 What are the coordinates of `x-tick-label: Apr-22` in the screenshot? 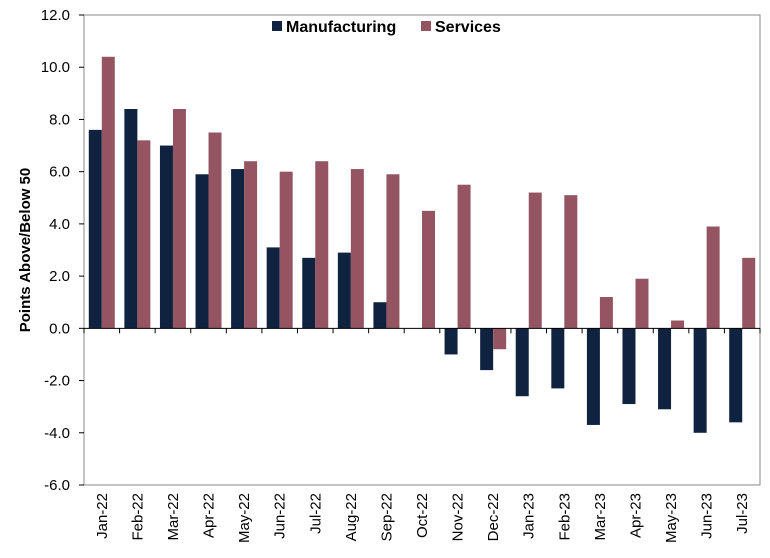 It's located at (209, 515).